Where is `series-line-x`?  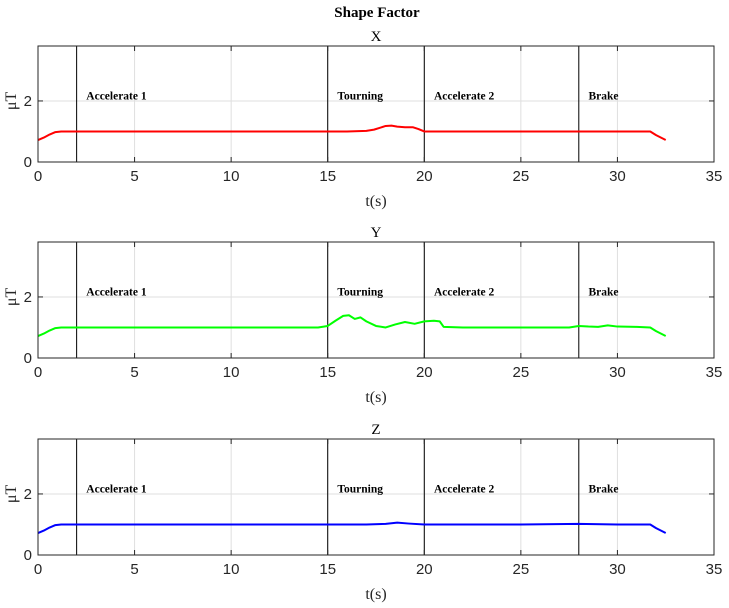
series-line-x is located at coordinates (352, 132).